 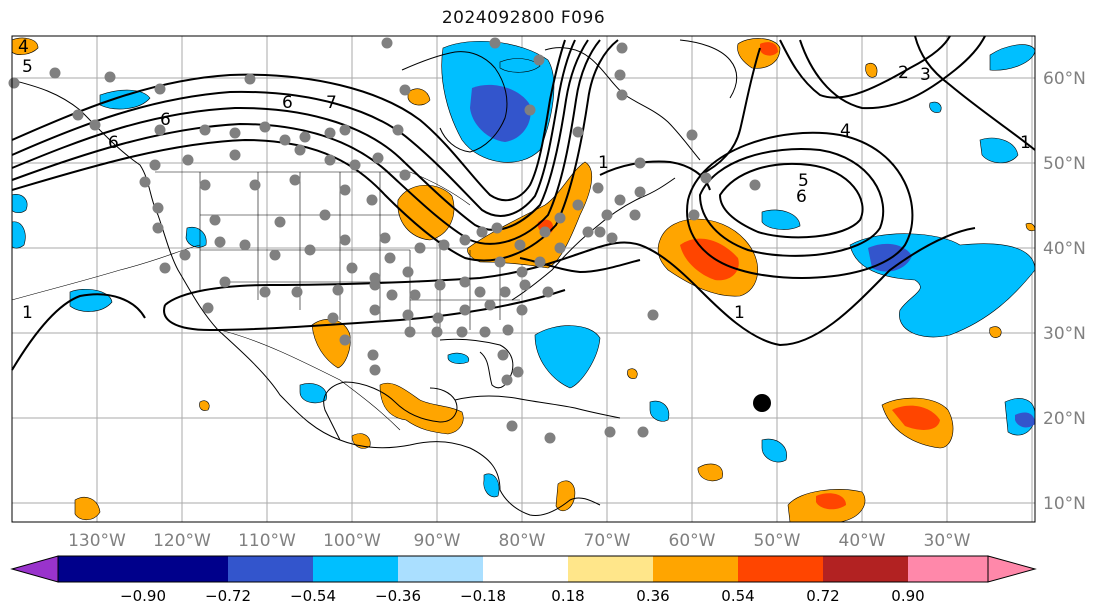 I want to click on colorbar-tick-label: 0.36, so click(x=652, y=596).